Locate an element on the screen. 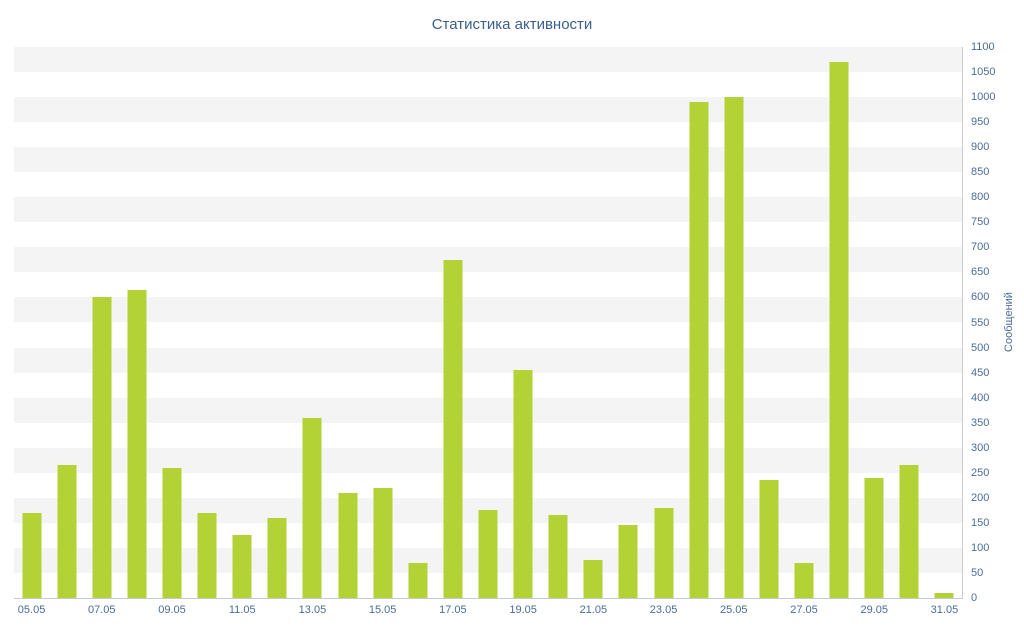 The image size is (1024, 640). y-tick-label: 600 is located at coordinates (980, 297).